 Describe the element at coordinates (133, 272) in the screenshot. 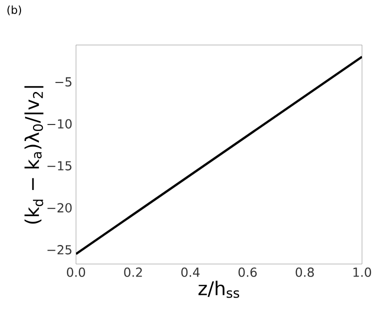

I see `x-tick-label: 0.2` at that location.